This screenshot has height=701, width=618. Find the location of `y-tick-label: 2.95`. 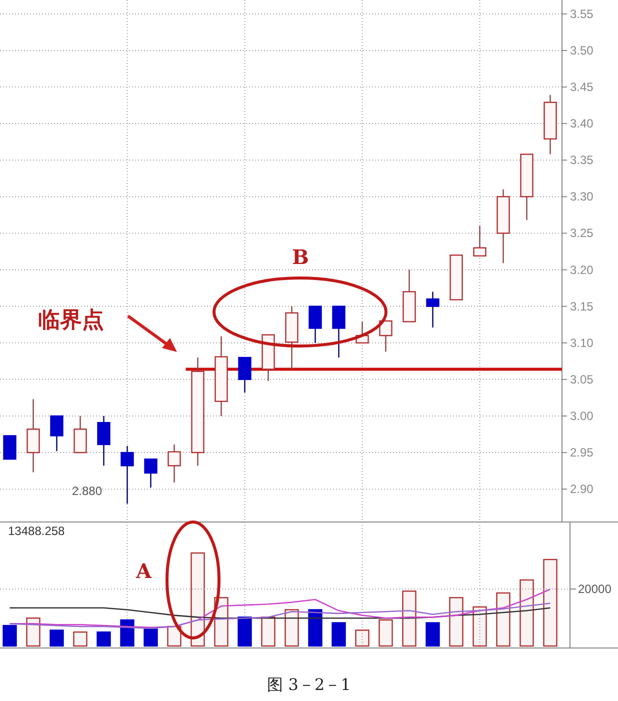

y-tick-label: 2.95 is located at coordinates (582, 453).